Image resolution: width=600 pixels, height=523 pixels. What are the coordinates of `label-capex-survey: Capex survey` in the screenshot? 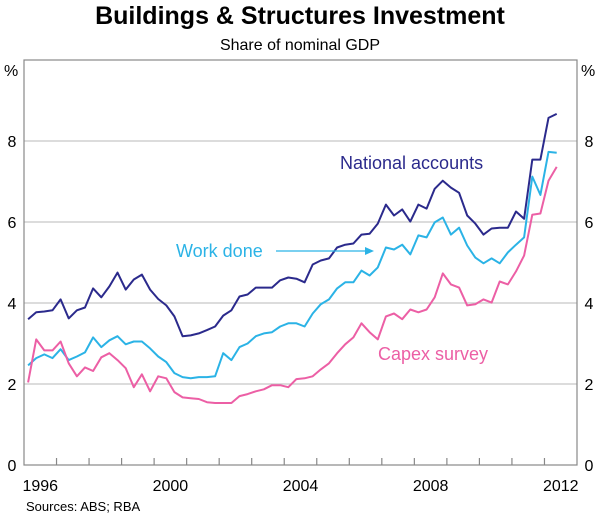 It's located at (433, 354).